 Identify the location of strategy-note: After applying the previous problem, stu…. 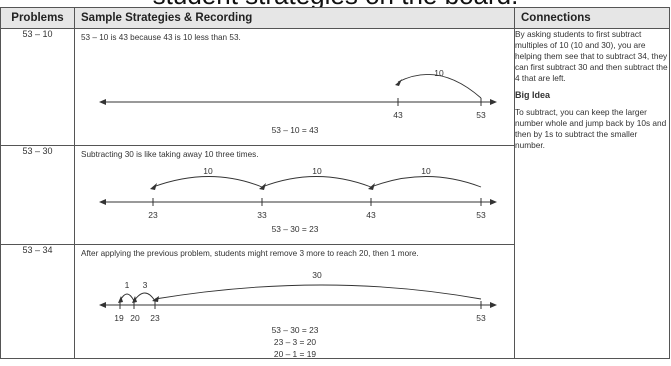
(250, 253).